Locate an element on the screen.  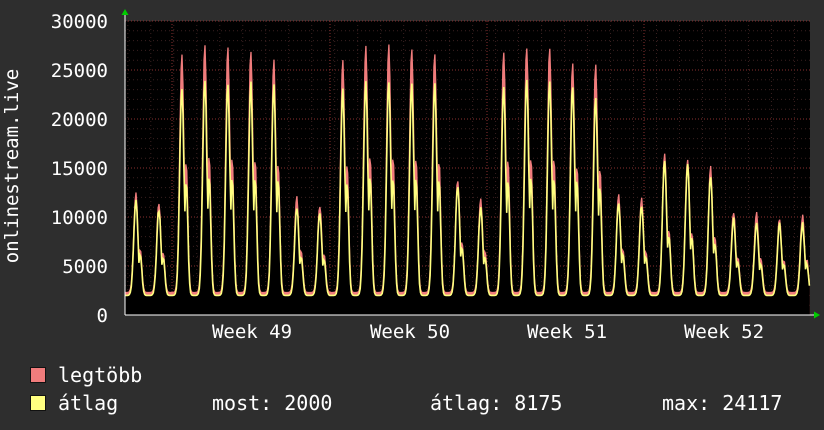
y-tick-label: 0 is located at coordinates (102, 316).